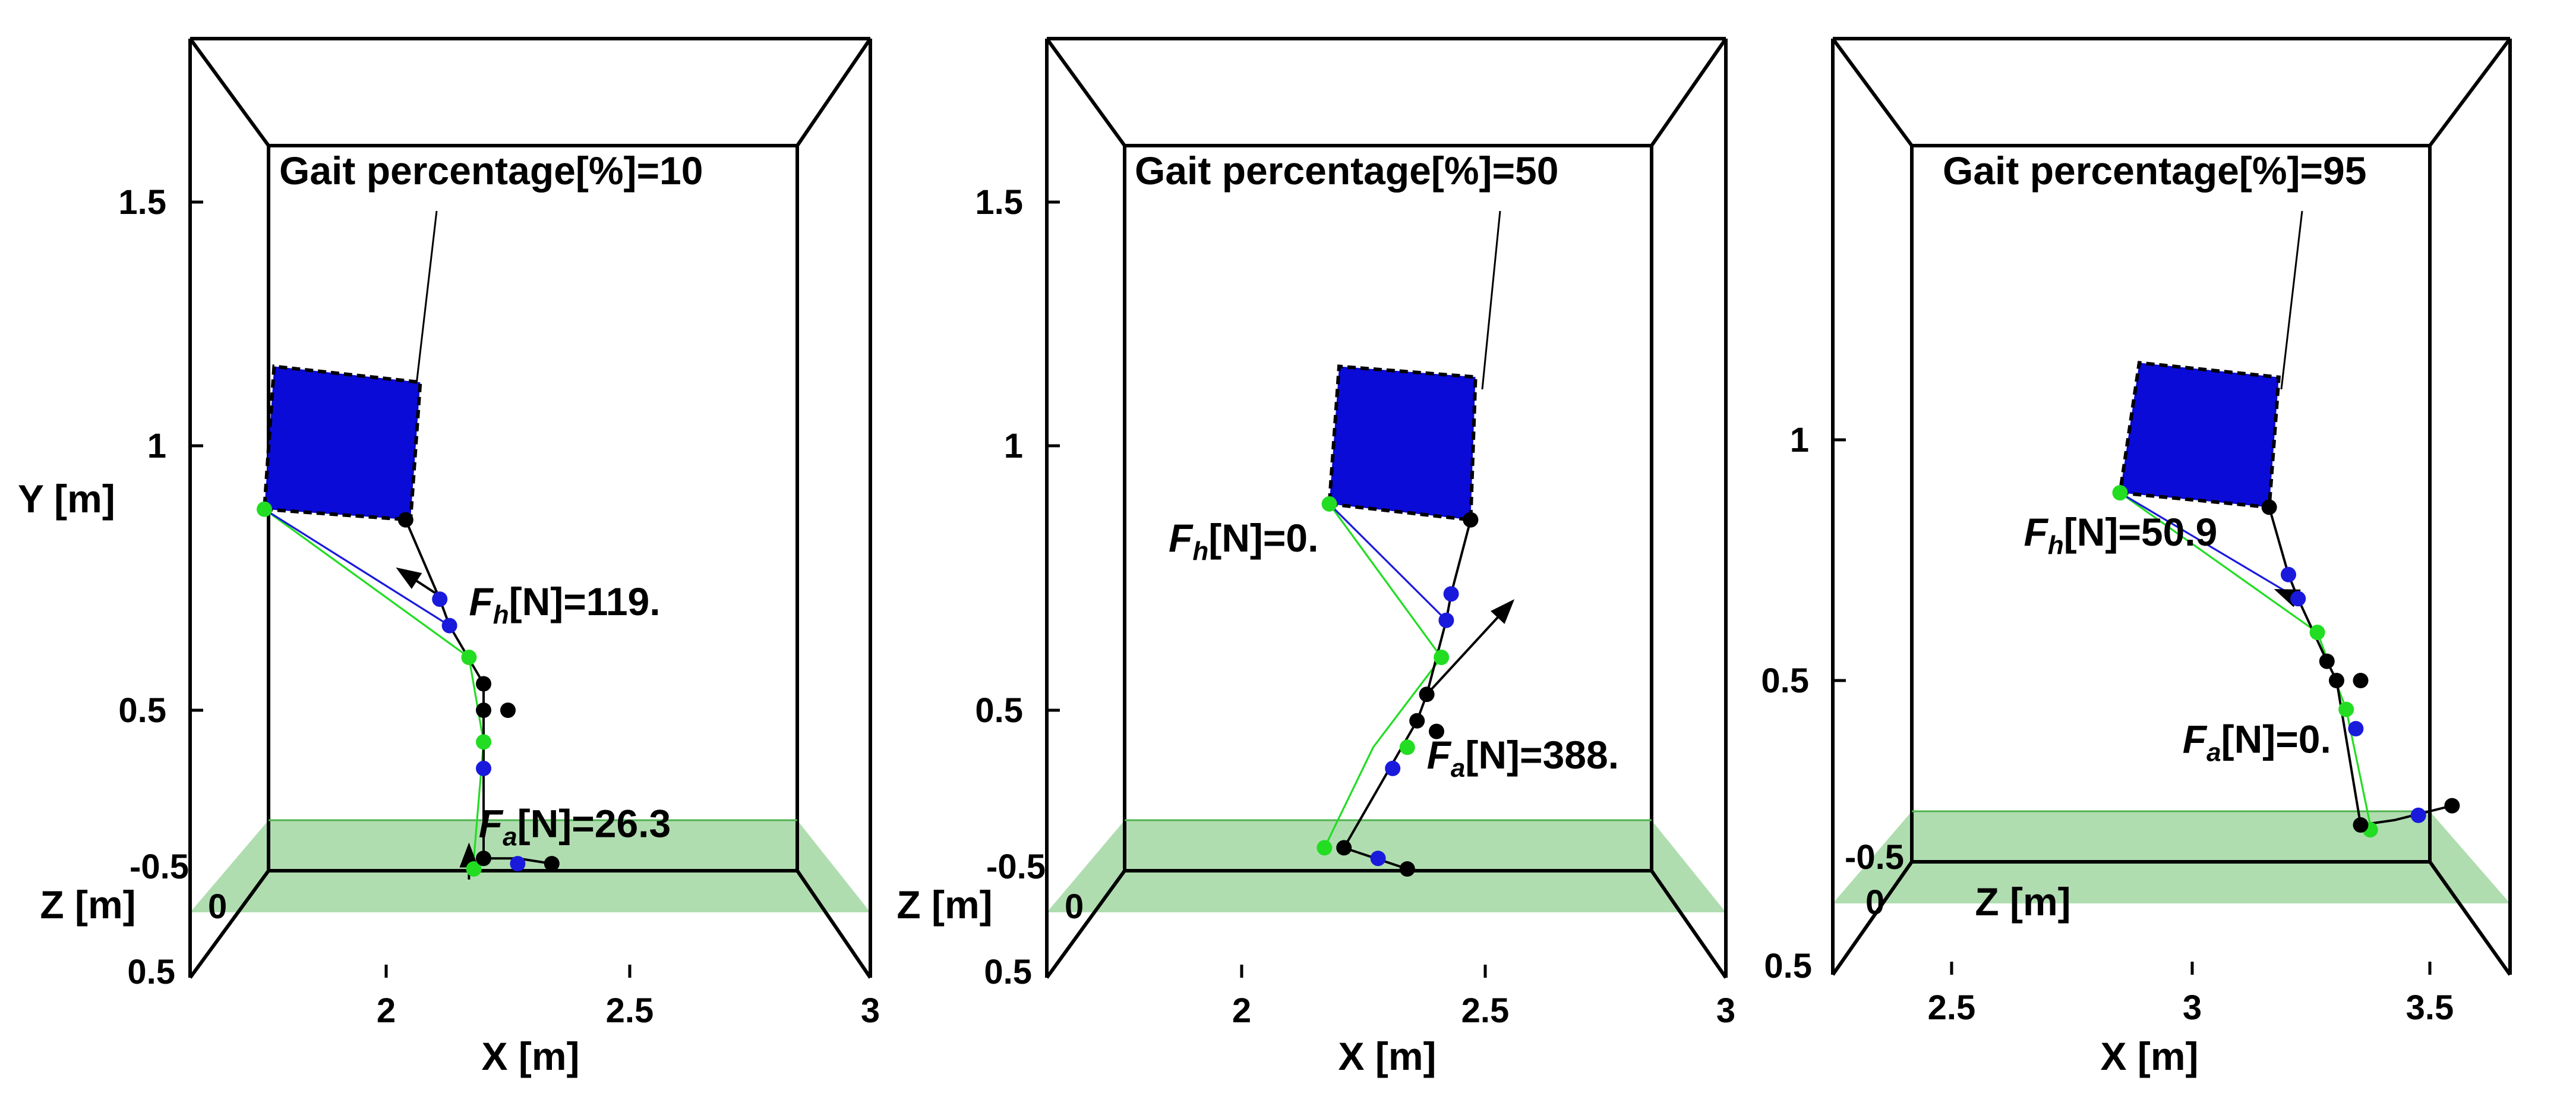 This screenshot has height=1115, width=2576. I want to click on x-tick-label: 3.5, so click(2430, 1007).